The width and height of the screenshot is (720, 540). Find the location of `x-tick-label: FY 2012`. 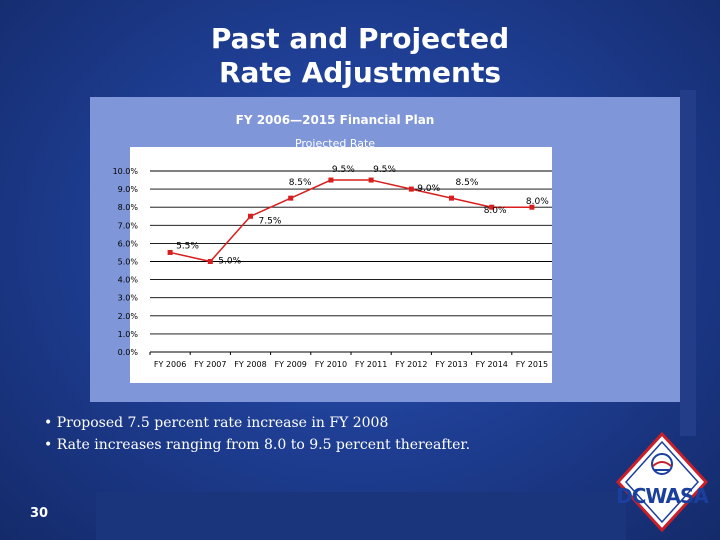

x-tick-label: FY 2012 is located at coordinates (411, 364).